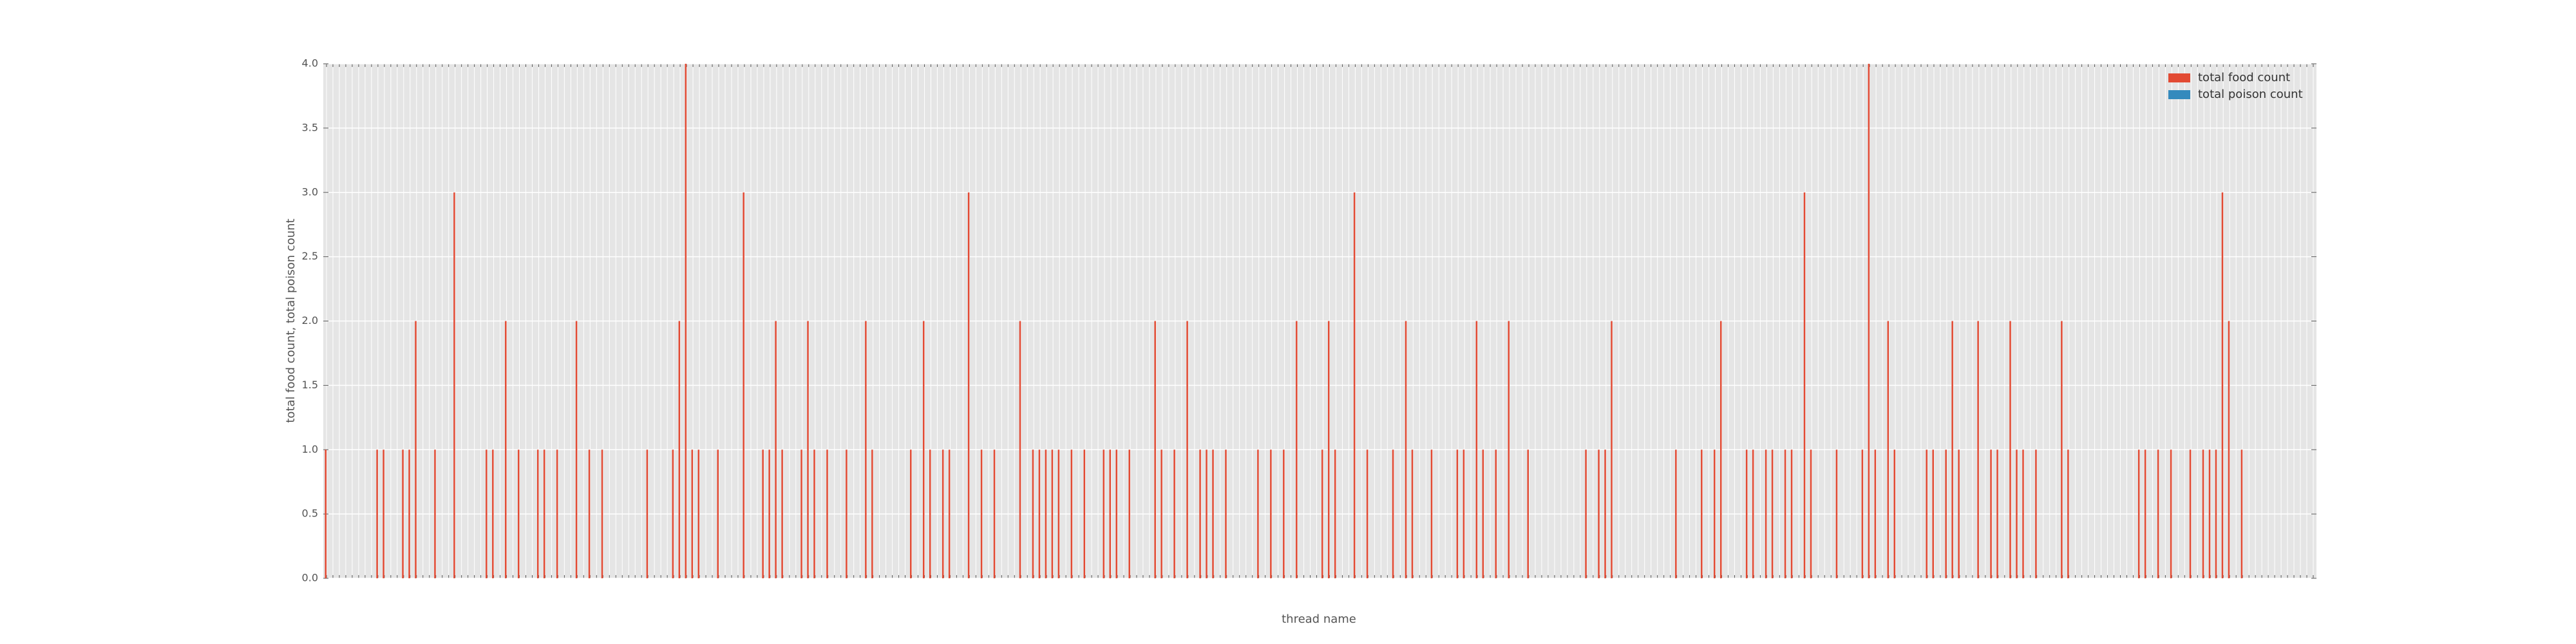  What do you see at coordinates (310, 191) in the screenshot?
I see `y-tick-label: 3.0` at bounding box center [310, 191].